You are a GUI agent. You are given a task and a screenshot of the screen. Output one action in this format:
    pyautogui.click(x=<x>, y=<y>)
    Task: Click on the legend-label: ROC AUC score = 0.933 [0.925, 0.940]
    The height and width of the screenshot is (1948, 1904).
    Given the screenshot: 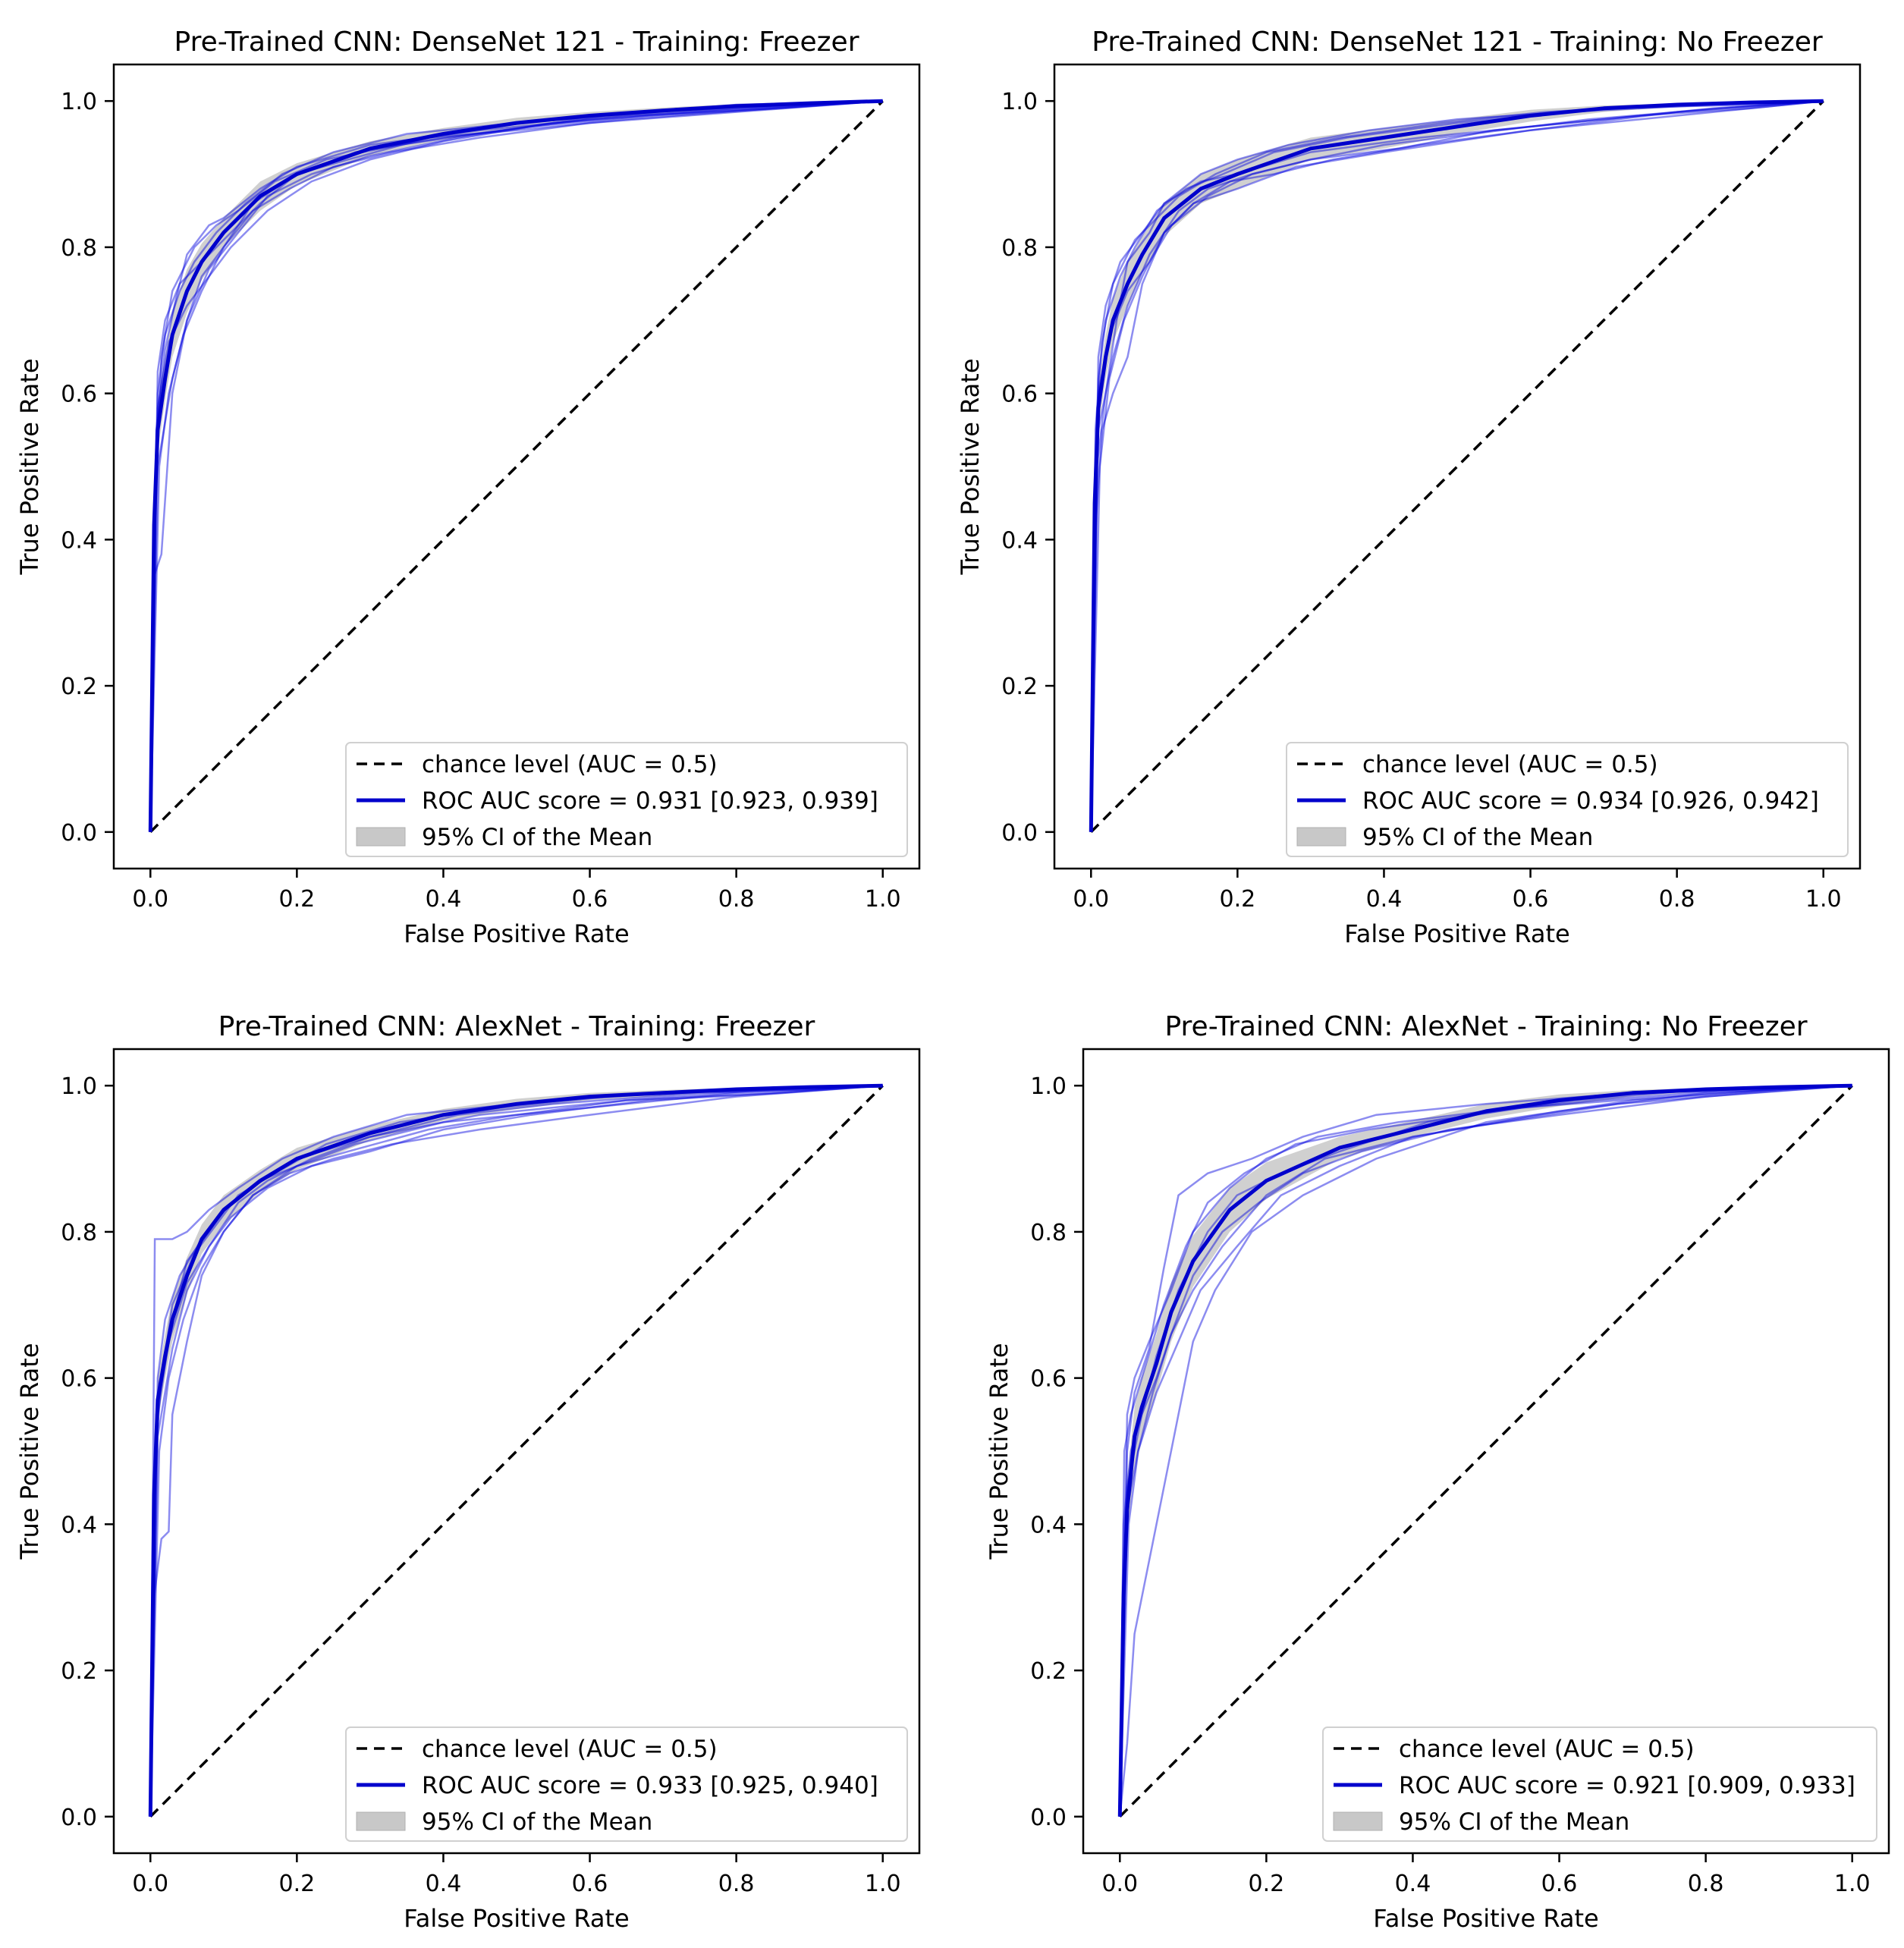 What is the action you would take?
    pyautogui.click(x=650, y=1786)
    